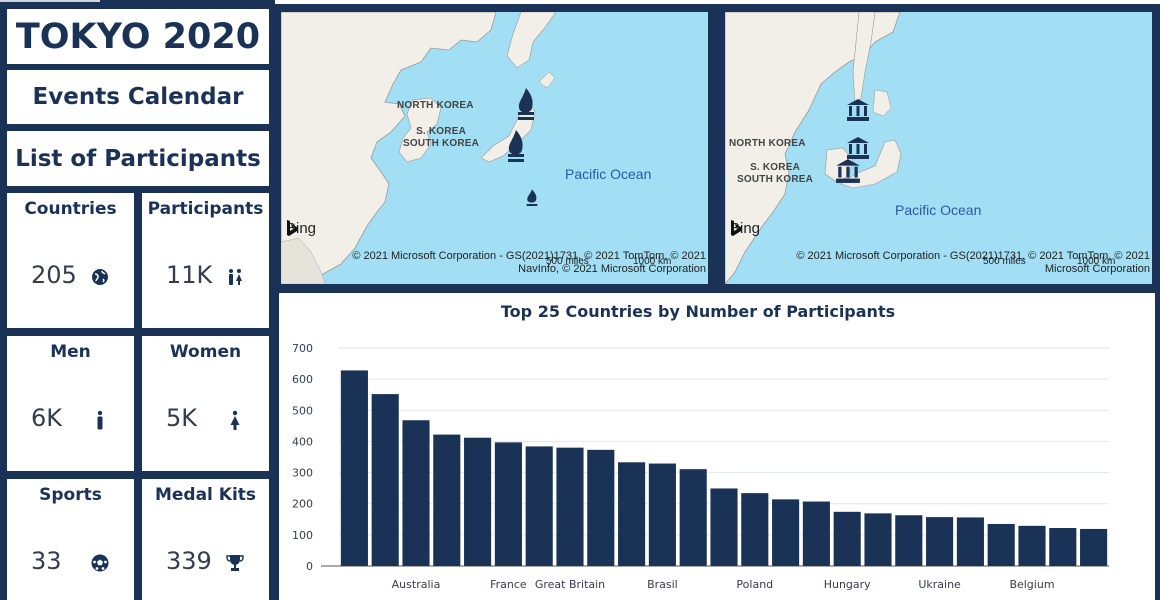 The image size is (1160, 600). What do you see at coordinates (302, 504) in the screenshot?
I see `y-tick-label: 200` at bounding box center [302, 504].